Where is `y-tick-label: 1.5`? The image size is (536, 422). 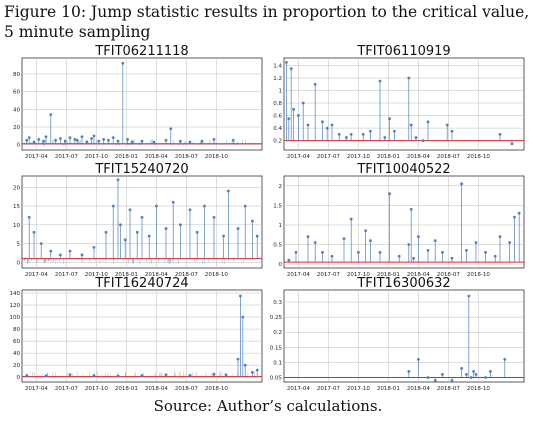
y-tick-label: 1.5 is located at coordinates (277, 206).